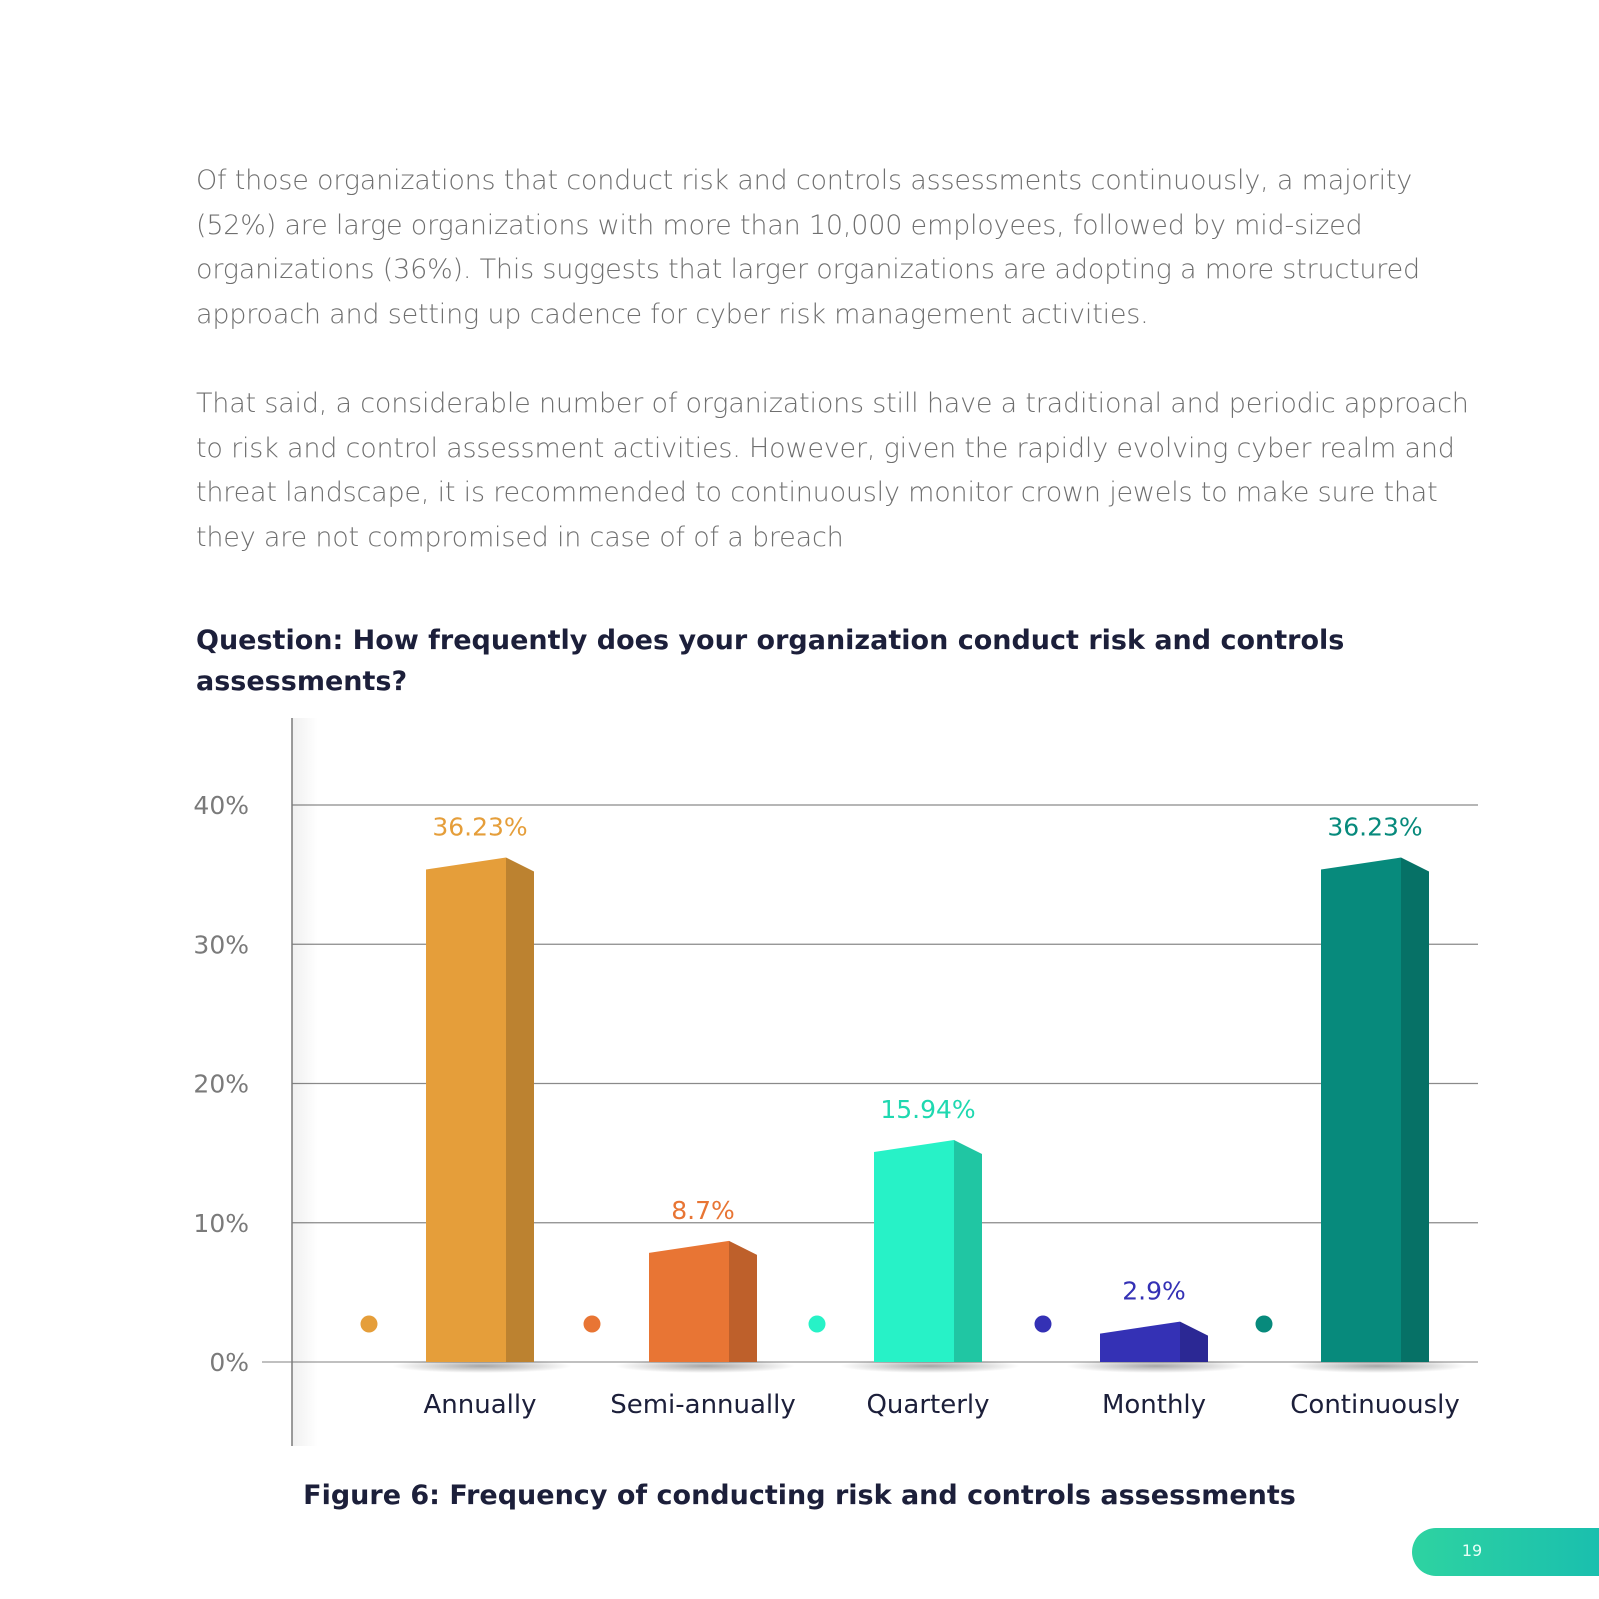 The width and height of the screenshot is (1599, 1599). Describe the element at coordinates (1505, 1552) in the screenshot. I see `page-number-tab: 19` at that location.